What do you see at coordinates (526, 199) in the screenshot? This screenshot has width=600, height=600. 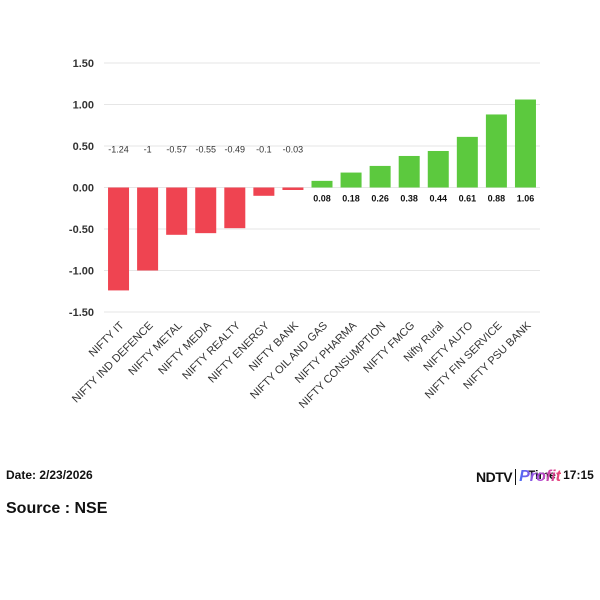 I see `data-label: 1.06` at bounding box center [526, 199].